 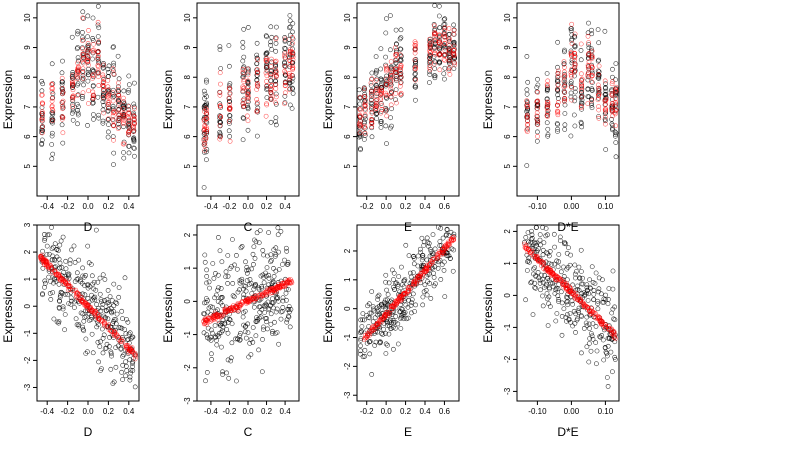 I want to click on x-tick-label: 0.6, so click(x=445, y=206).